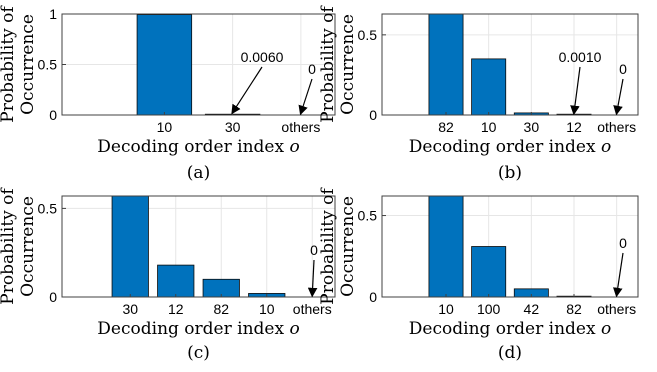 This screenshot has height=372, width=657. Describe the element at coordinates (510, 353) in the screenshot. I see `panel-caption: (d)` at that location.